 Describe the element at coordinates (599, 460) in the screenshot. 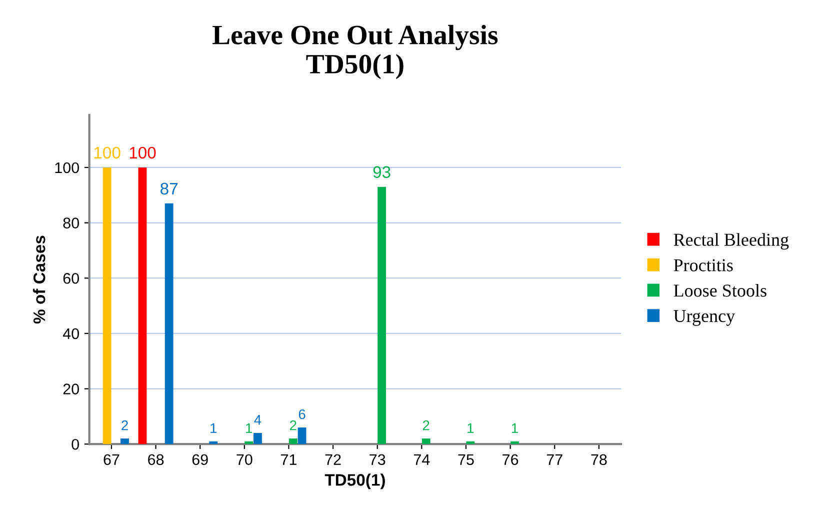

I see `x-tick-label: 78` at that location.